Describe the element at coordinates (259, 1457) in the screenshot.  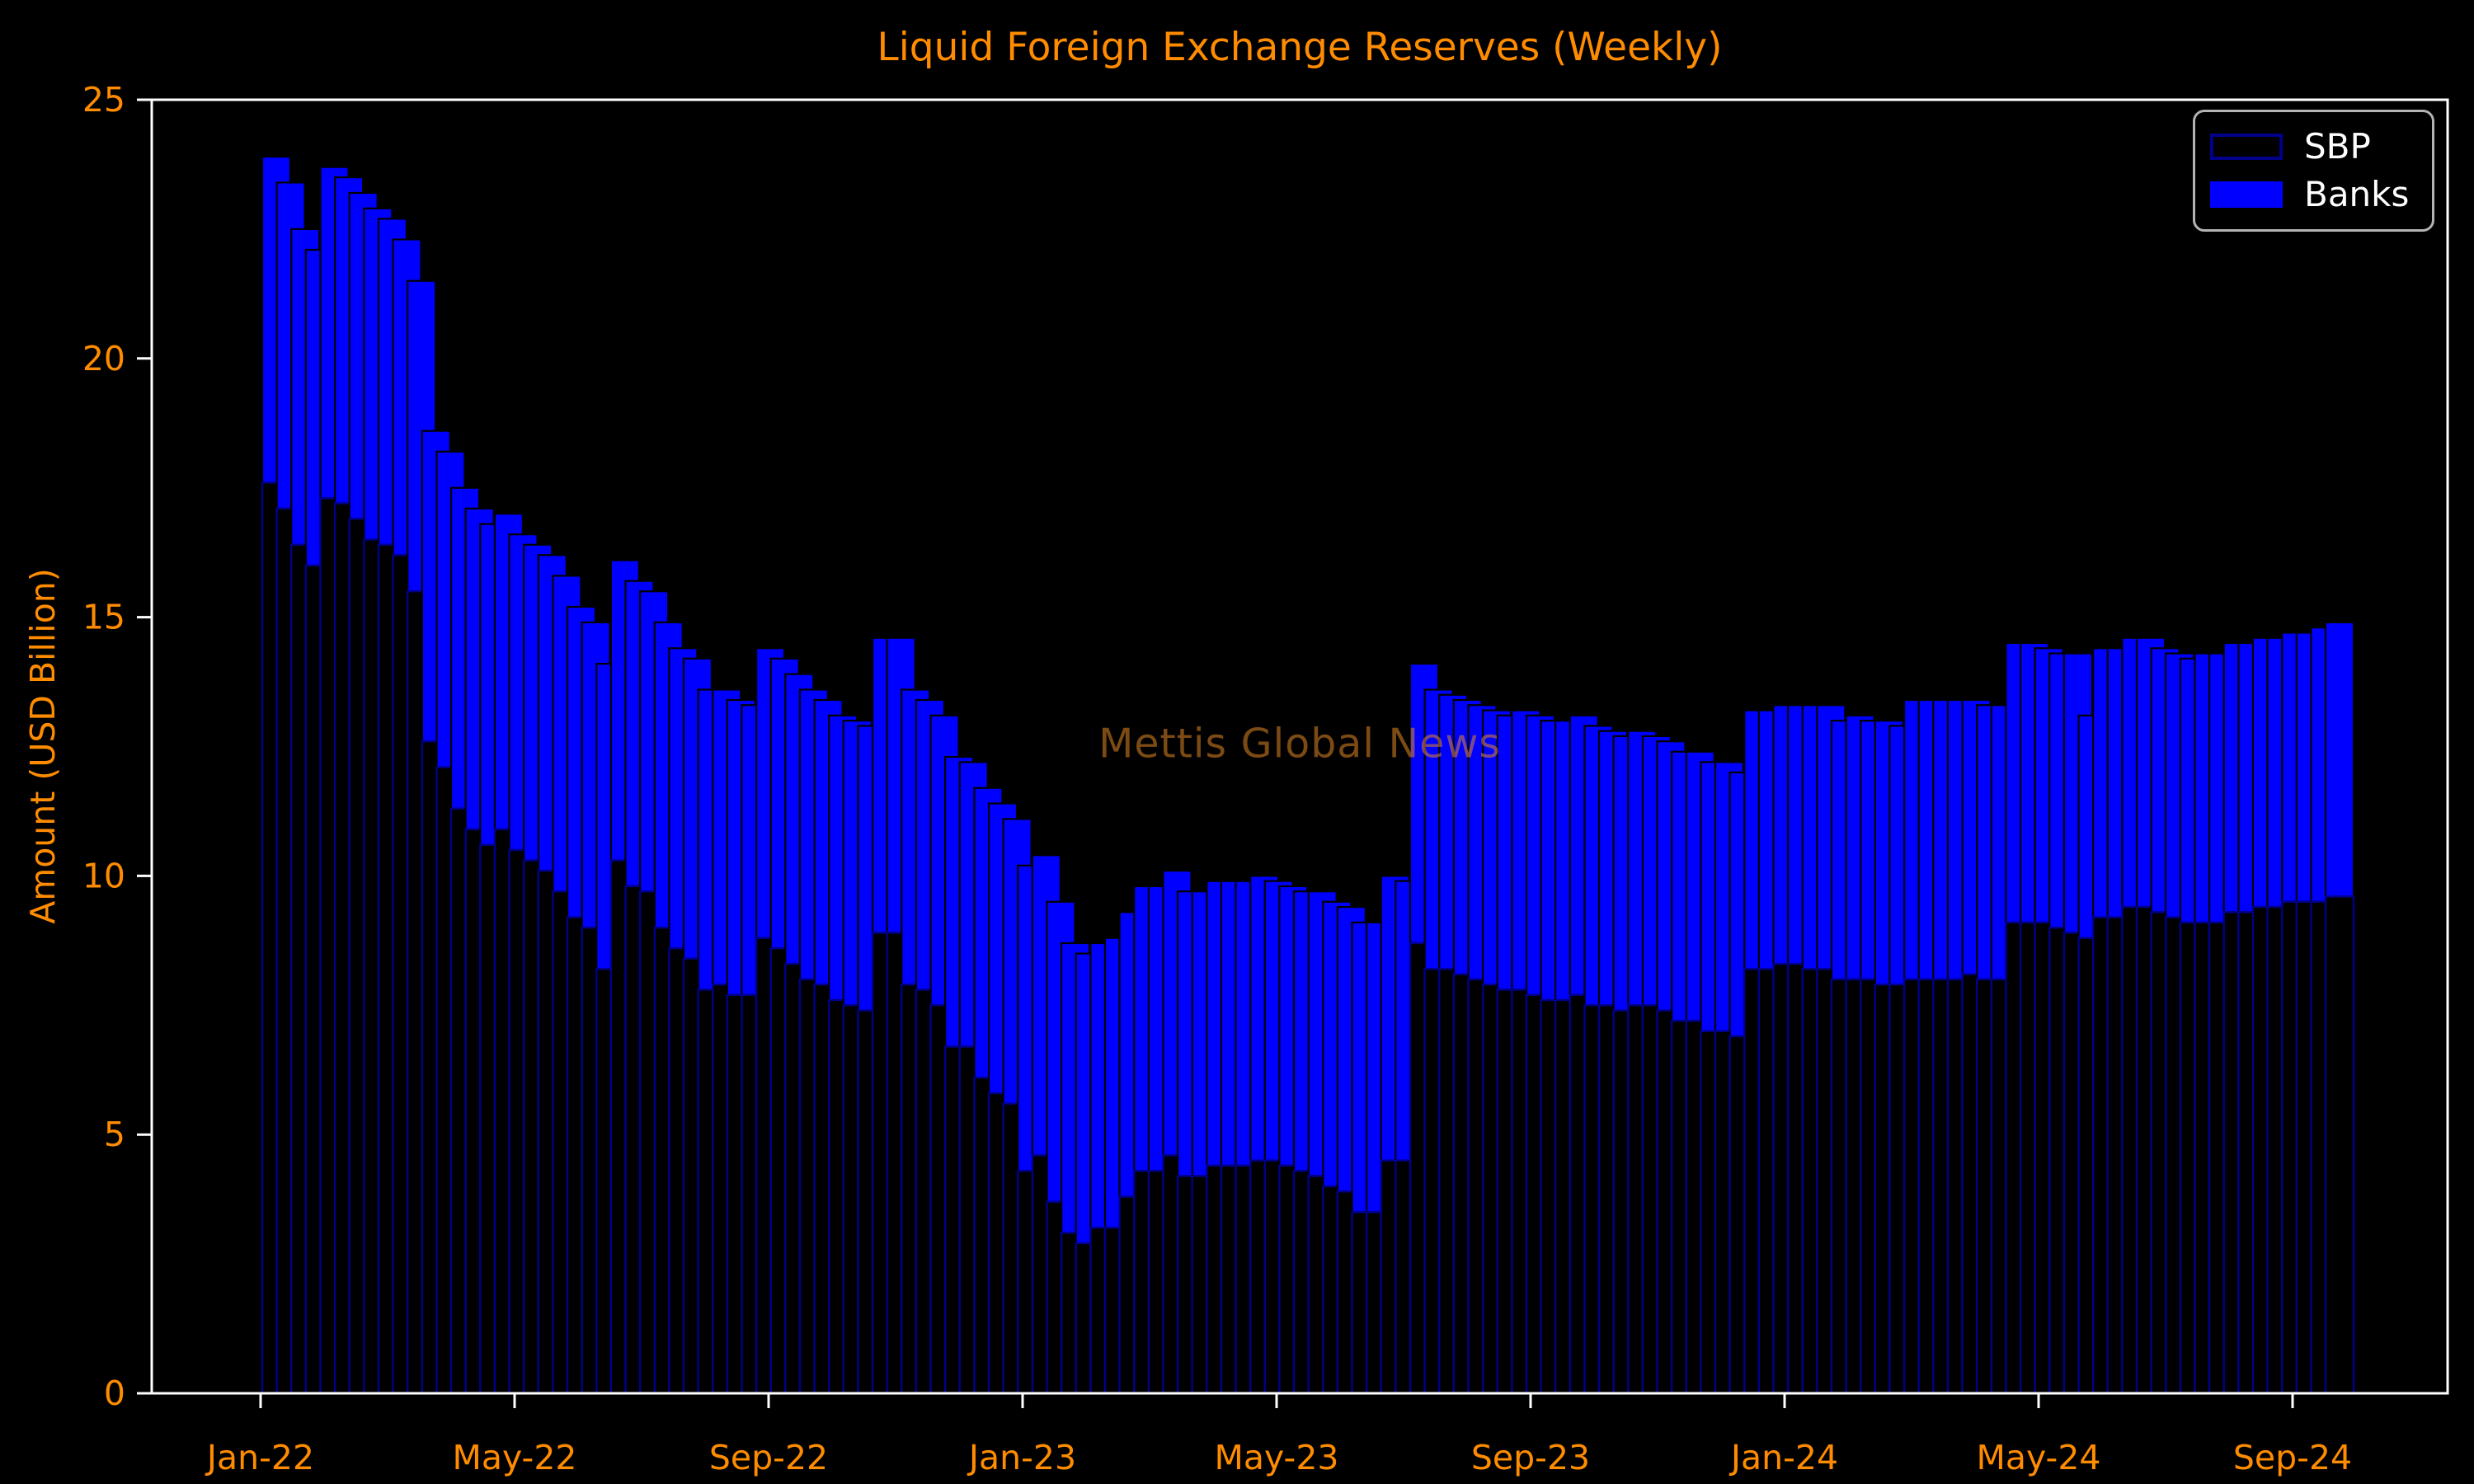
I see `x-tick-label: Jan-22` at that location.